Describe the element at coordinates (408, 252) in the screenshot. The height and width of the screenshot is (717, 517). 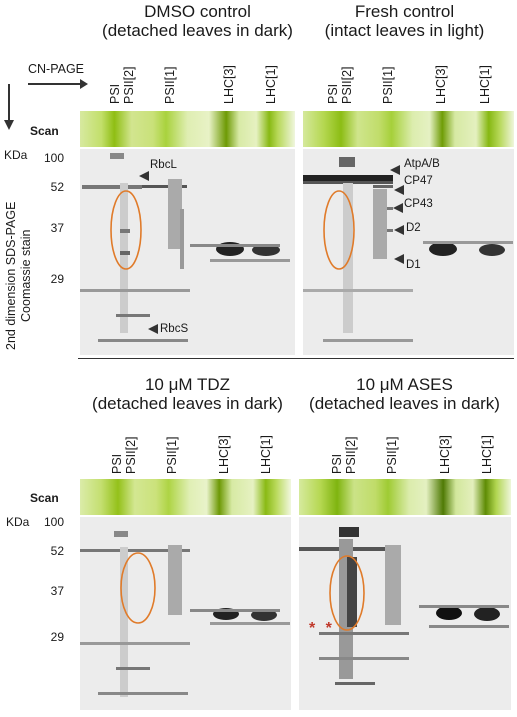
I see `gel-fresh` at that location.